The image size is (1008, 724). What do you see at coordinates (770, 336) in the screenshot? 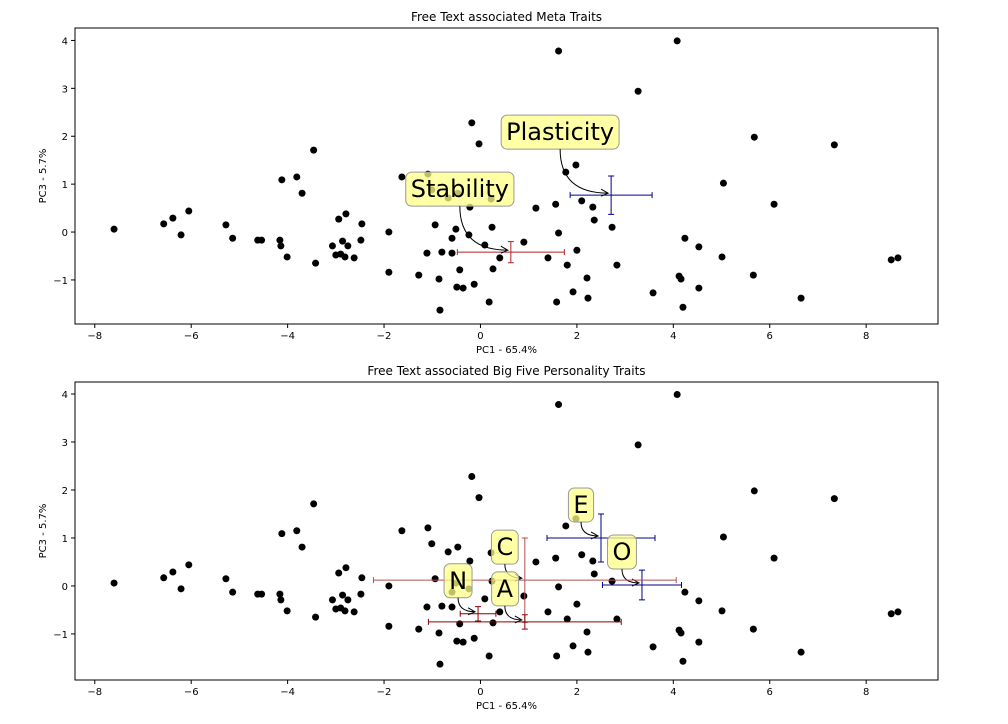
I see `x-tick-label: 6` at bounding box center [770, 336].